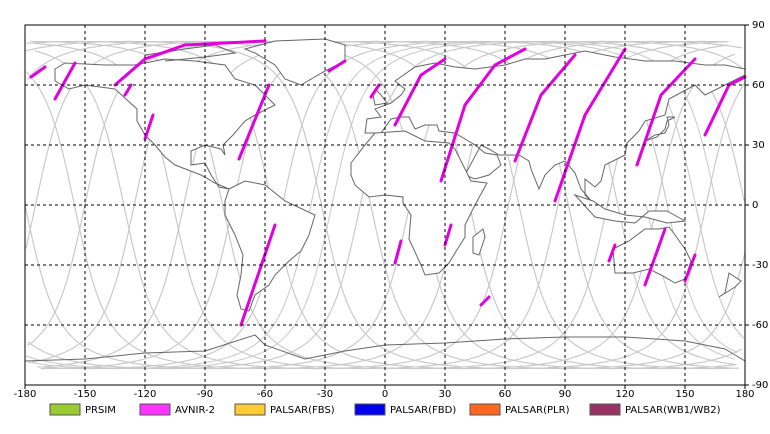 Image resolution: width=770 pixels, height=434 pixels. Describe the element at coordinates (660, 129) in the screenshot. I see `japan` at that location.